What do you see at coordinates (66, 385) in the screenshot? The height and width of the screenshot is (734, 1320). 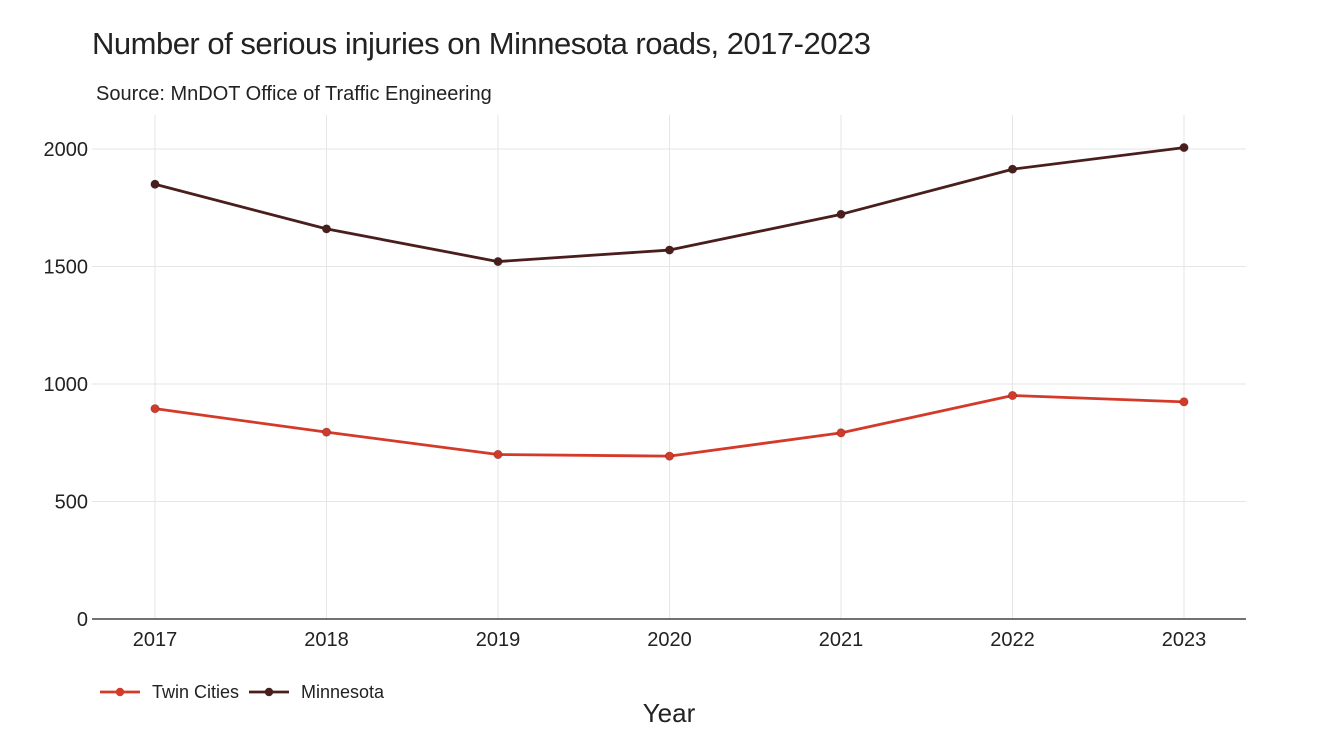 I see `y-tick-label: 1000` at bounding box center [66, 385].